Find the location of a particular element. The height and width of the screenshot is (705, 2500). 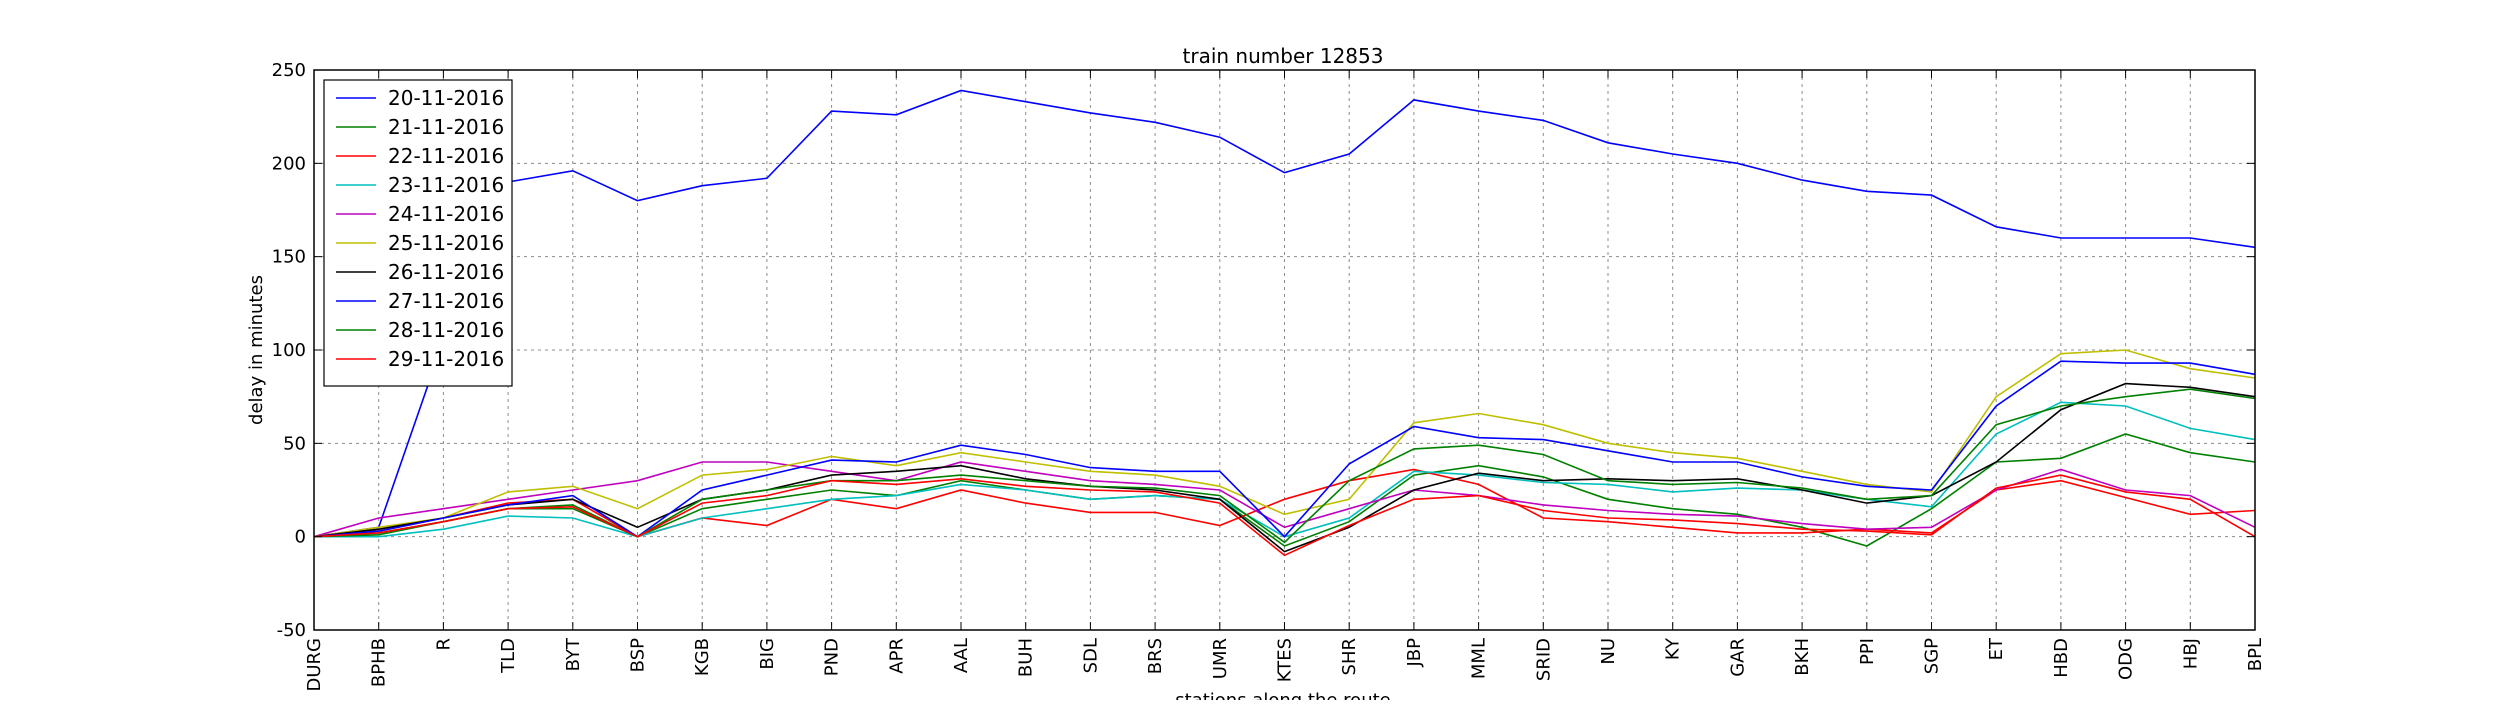

x-tick-label: DURG is located at coordinates (314, 665).